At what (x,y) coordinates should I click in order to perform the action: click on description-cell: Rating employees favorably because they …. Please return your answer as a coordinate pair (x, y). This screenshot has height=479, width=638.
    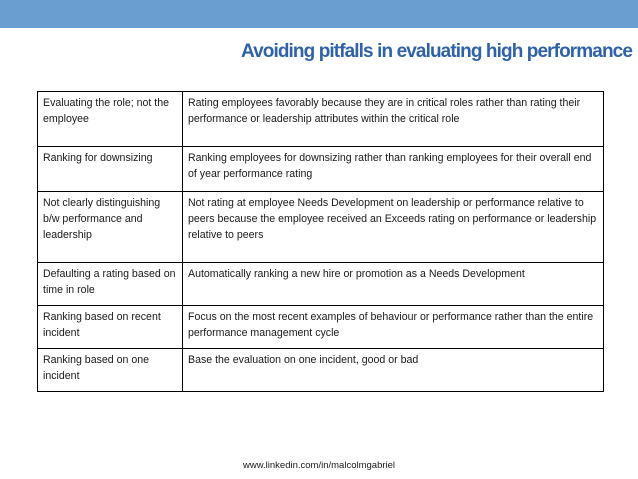
    Looking at the image, I should click on (393, 119).